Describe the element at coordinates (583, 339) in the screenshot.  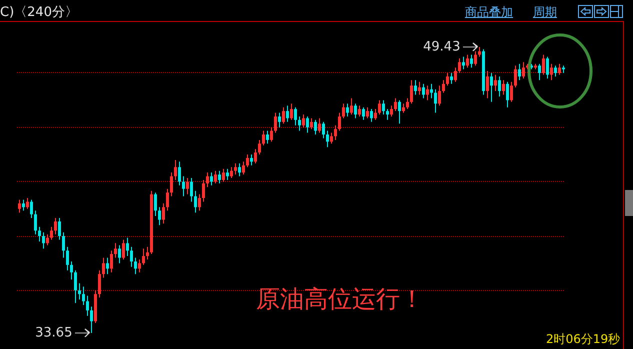
I see `annotation: 2时06分19秒` at that location.